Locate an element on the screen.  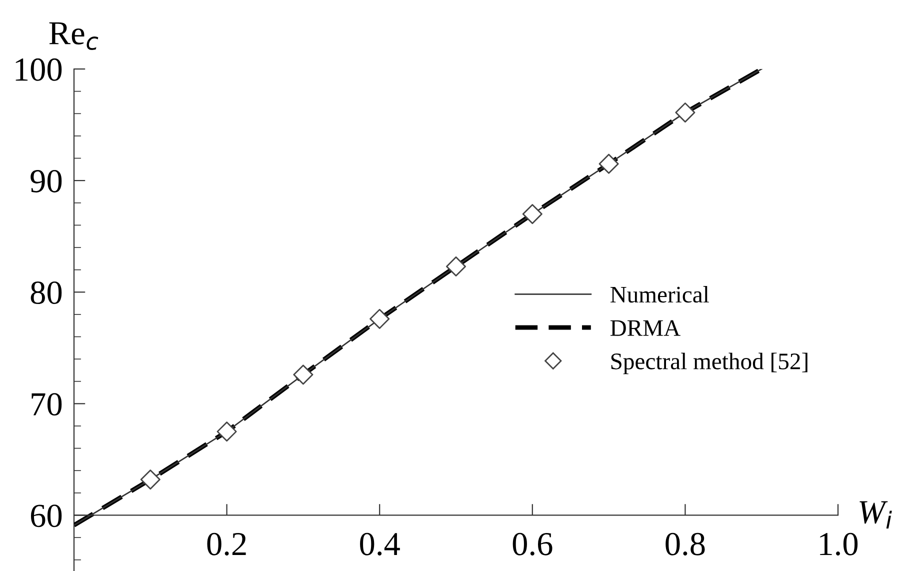
y-tick-label: 100 is located at coordinates (39, 69).